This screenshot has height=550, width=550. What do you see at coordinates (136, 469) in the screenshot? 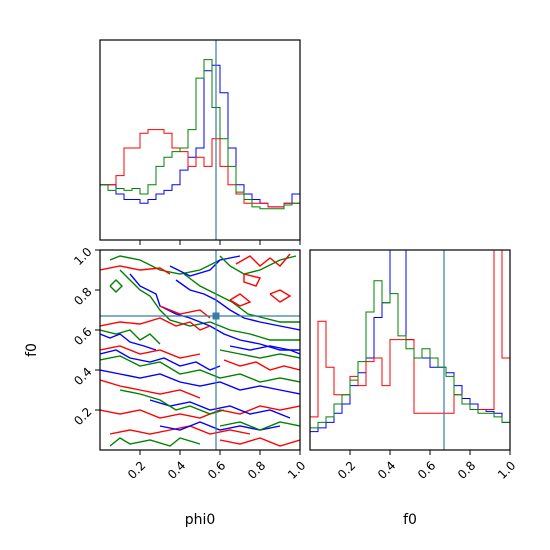
I see `contour-x-tick-label: 0.2` at bounding box center [136, 469].